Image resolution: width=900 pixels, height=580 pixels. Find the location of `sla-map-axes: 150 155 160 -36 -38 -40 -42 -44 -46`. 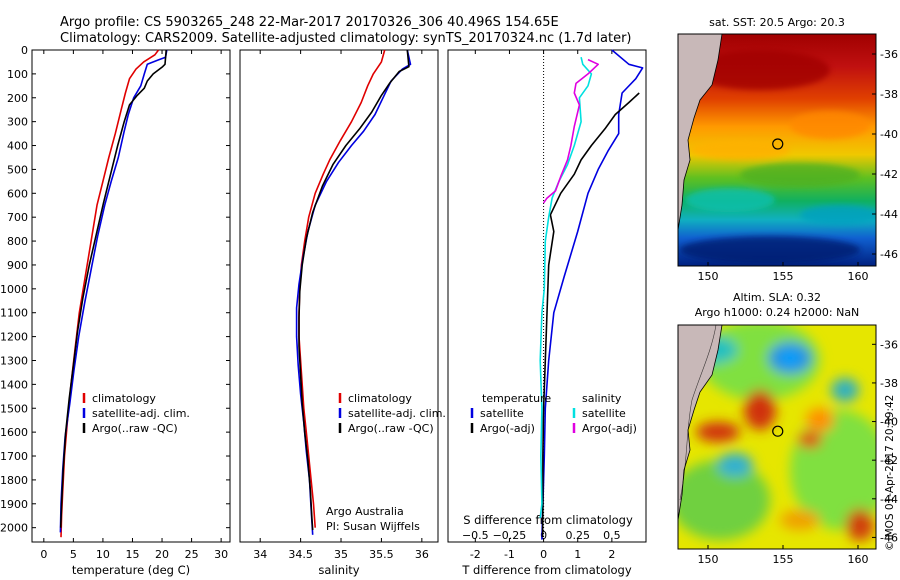

sla-map-axes: 150 155 160 -36 -38 -40 -42 -44 -46 is located at coordinates (798, 452).